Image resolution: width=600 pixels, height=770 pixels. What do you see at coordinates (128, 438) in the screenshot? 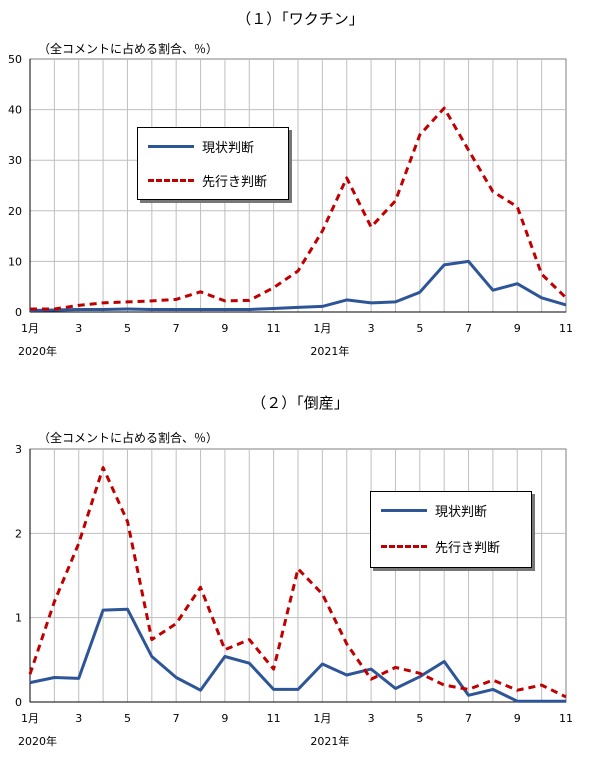
I see `chart-2-unit-label: （全コメントに占める割合、％）` at bounding box center [128, 438].